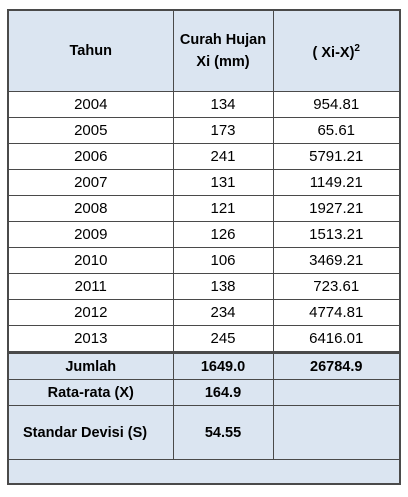  I want to click on header-line: Xi (mm), so click(223, 62).